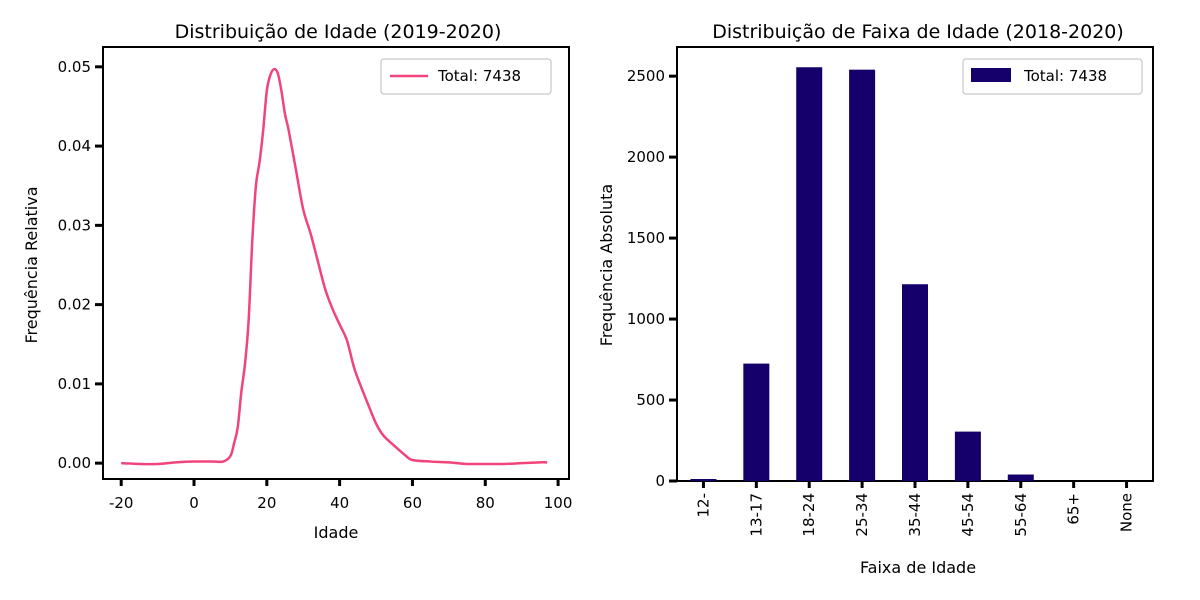 This screenshot has width=1200, height=600. Describe the element at coordinates (703, 480) in the screenshot. I see `bar-12-` at that location.